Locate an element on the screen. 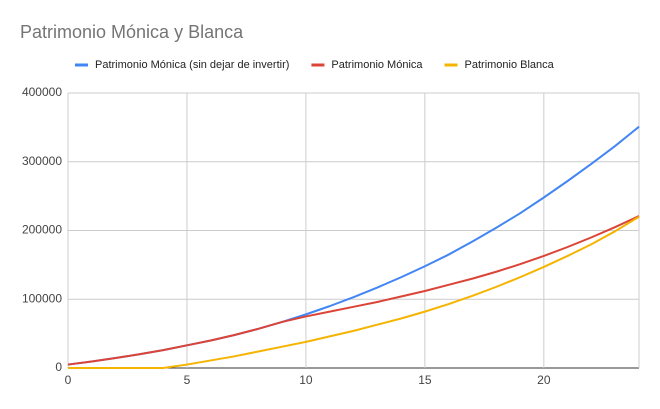 Image resolution: width=660 pixels, height=409 pixels. y-tick-label: 400000 is located at coordinates (42, 92).